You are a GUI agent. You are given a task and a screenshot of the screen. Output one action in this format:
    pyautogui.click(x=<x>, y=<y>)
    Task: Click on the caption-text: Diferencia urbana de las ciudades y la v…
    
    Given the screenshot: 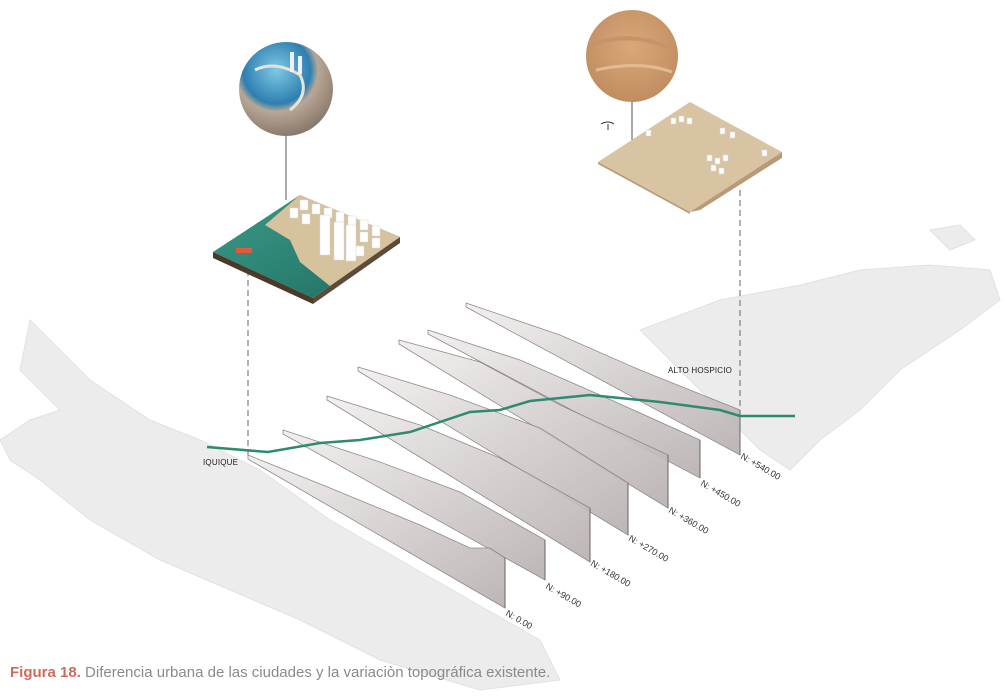 What is the action you would take?
    pyautogui.click(x=315, y=672)
    